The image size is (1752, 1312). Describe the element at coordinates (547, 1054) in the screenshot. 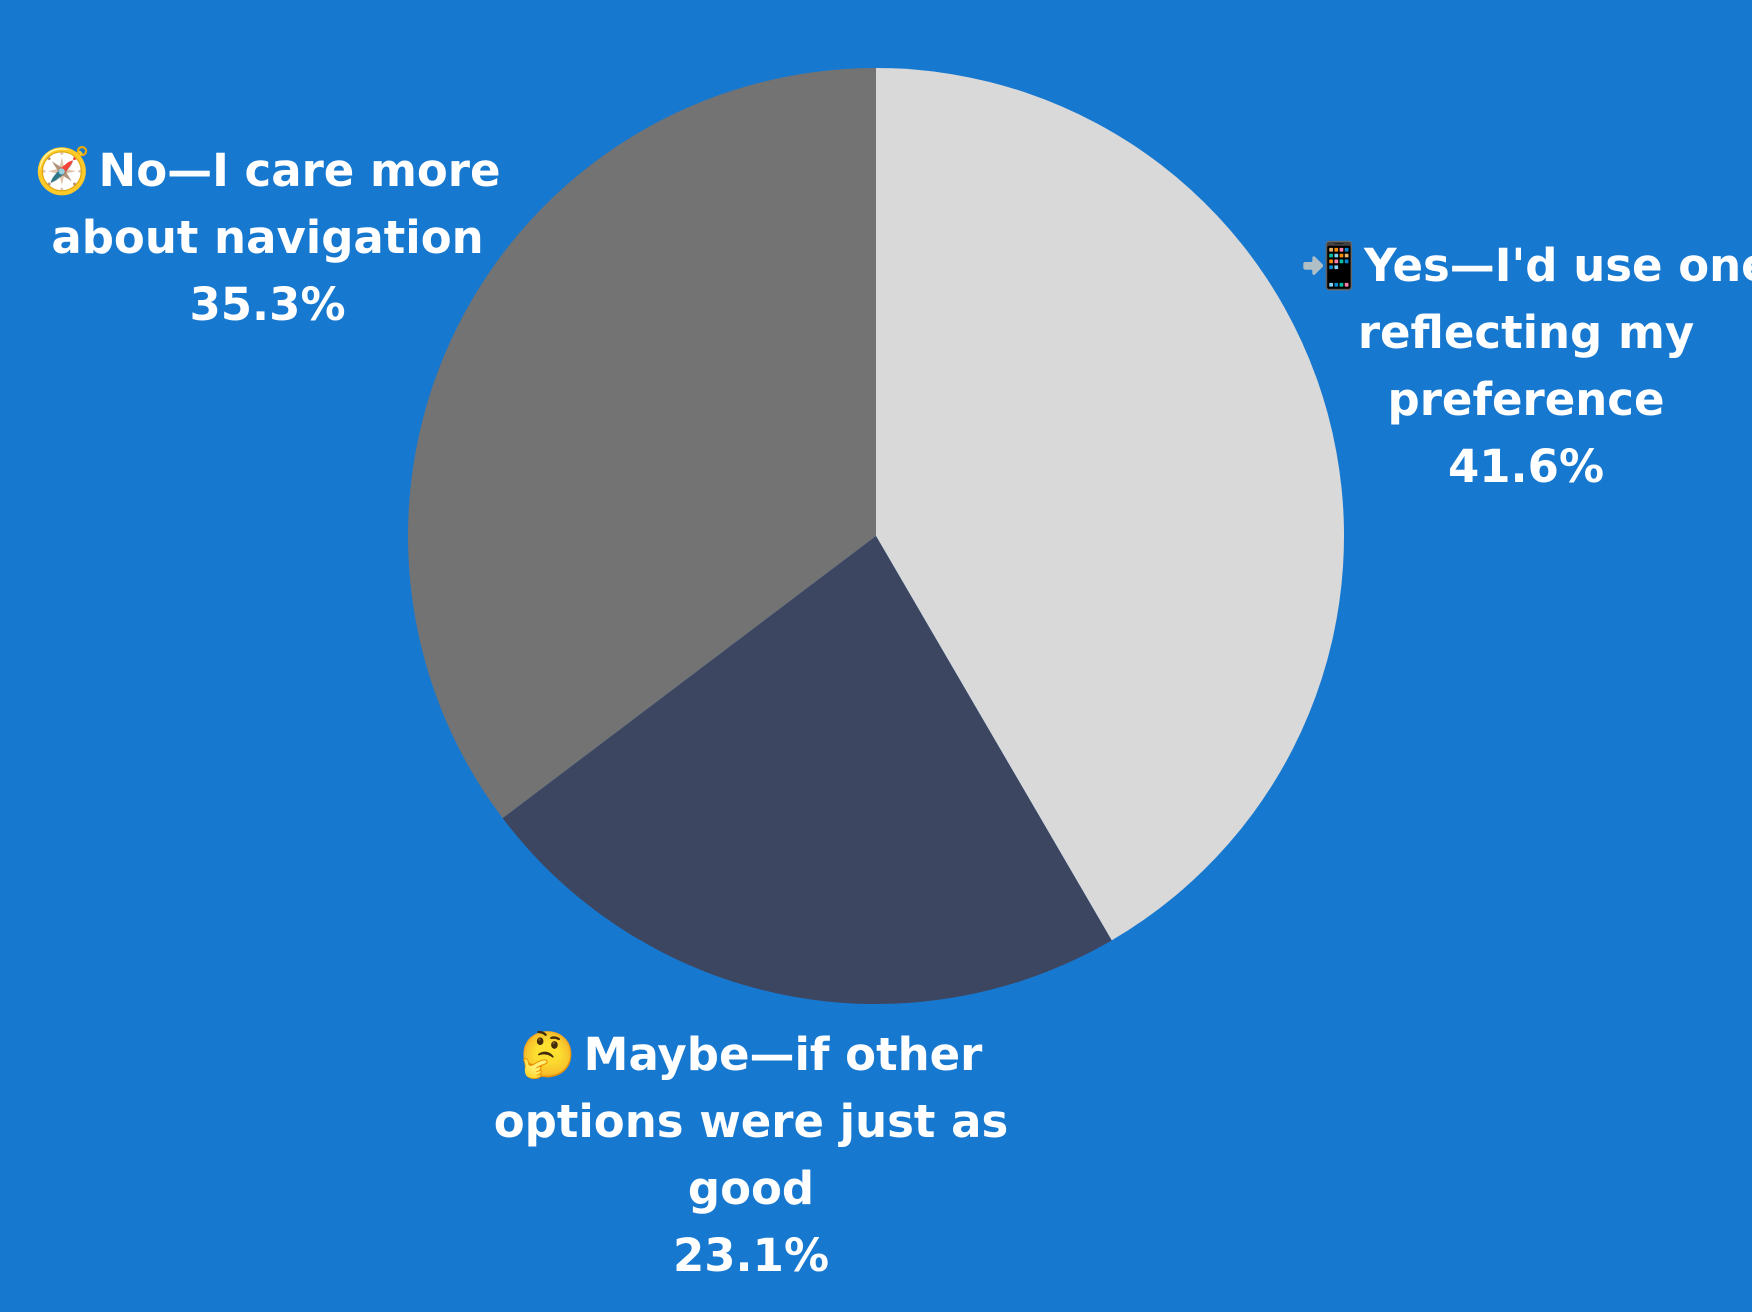

I see `thinking-face-icon: 🤔` at that location.